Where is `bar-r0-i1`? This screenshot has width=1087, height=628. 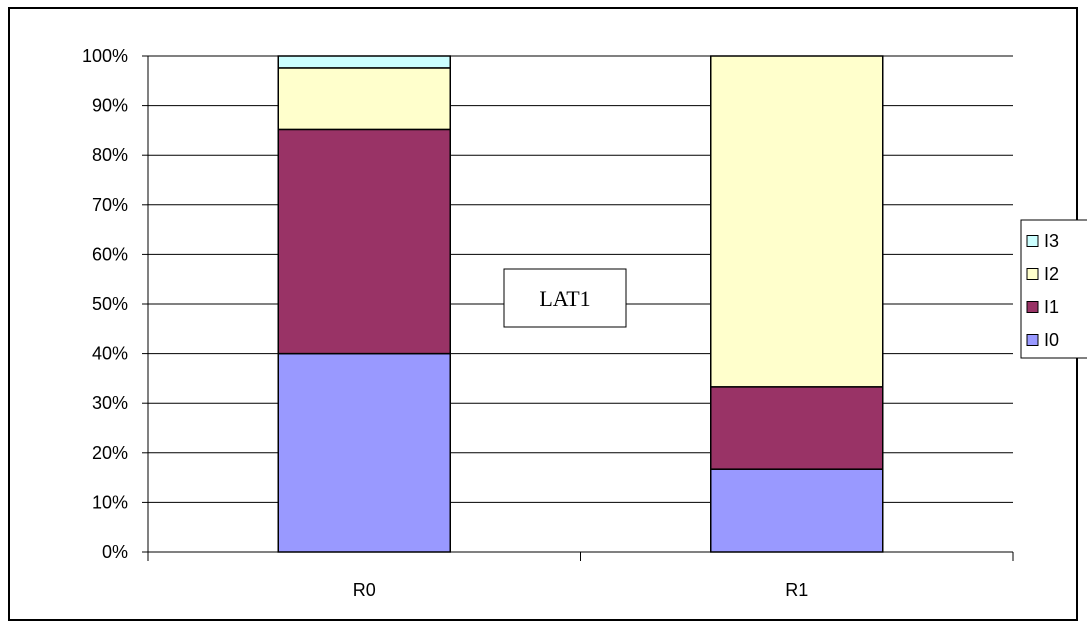 bar-r0-i1 is located at coordinates (364, 241).